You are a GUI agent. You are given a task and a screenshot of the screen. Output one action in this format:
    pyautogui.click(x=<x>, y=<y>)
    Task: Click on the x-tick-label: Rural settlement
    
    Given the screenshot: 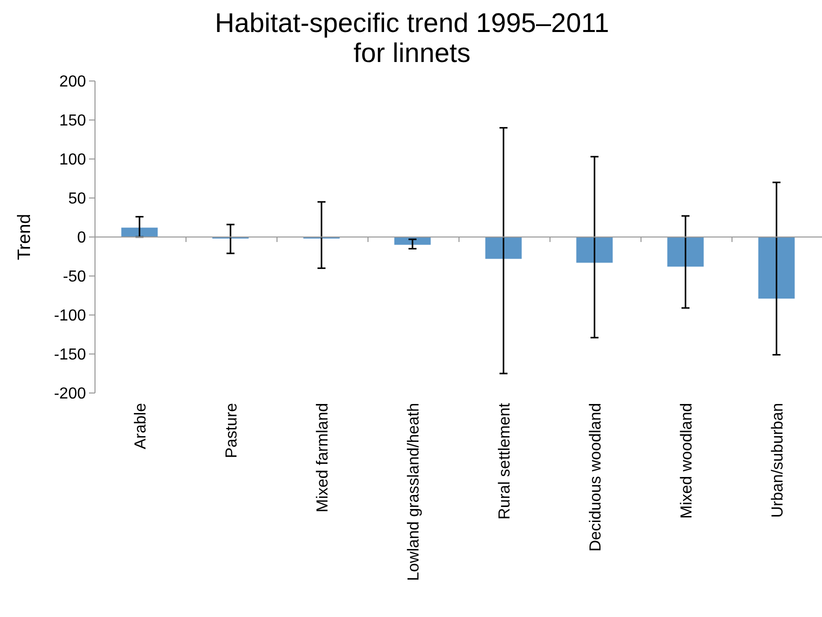 What is the action you would take?
    pyautogui.click(x=505, y=461)
    